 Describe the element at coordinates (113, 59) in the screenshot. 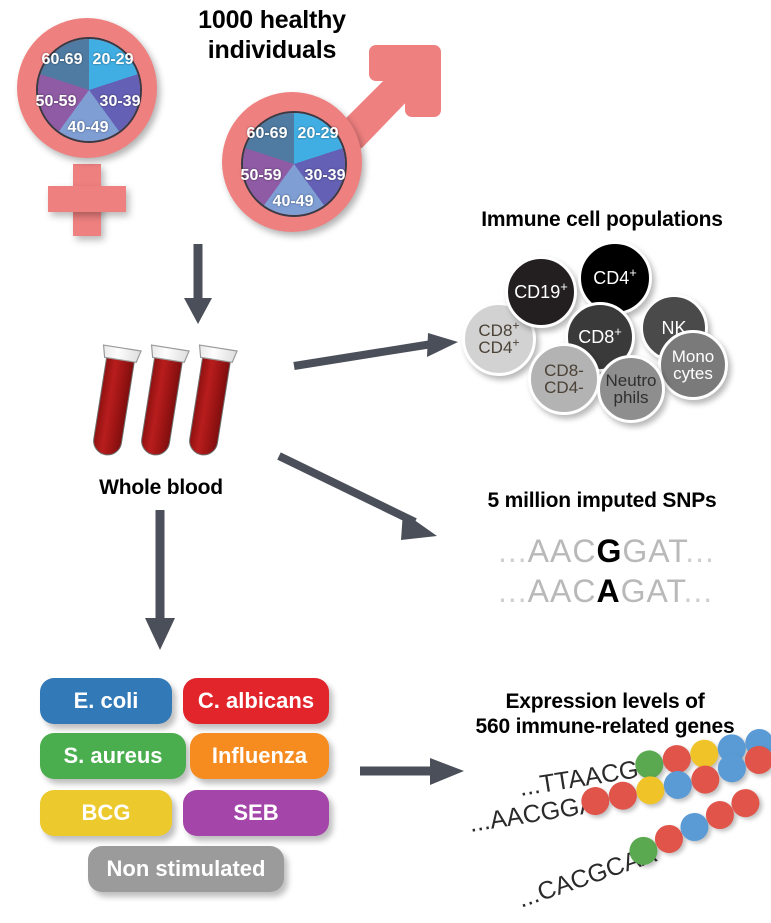

I see `female-pie-label-20-29: 20-29` at that location.